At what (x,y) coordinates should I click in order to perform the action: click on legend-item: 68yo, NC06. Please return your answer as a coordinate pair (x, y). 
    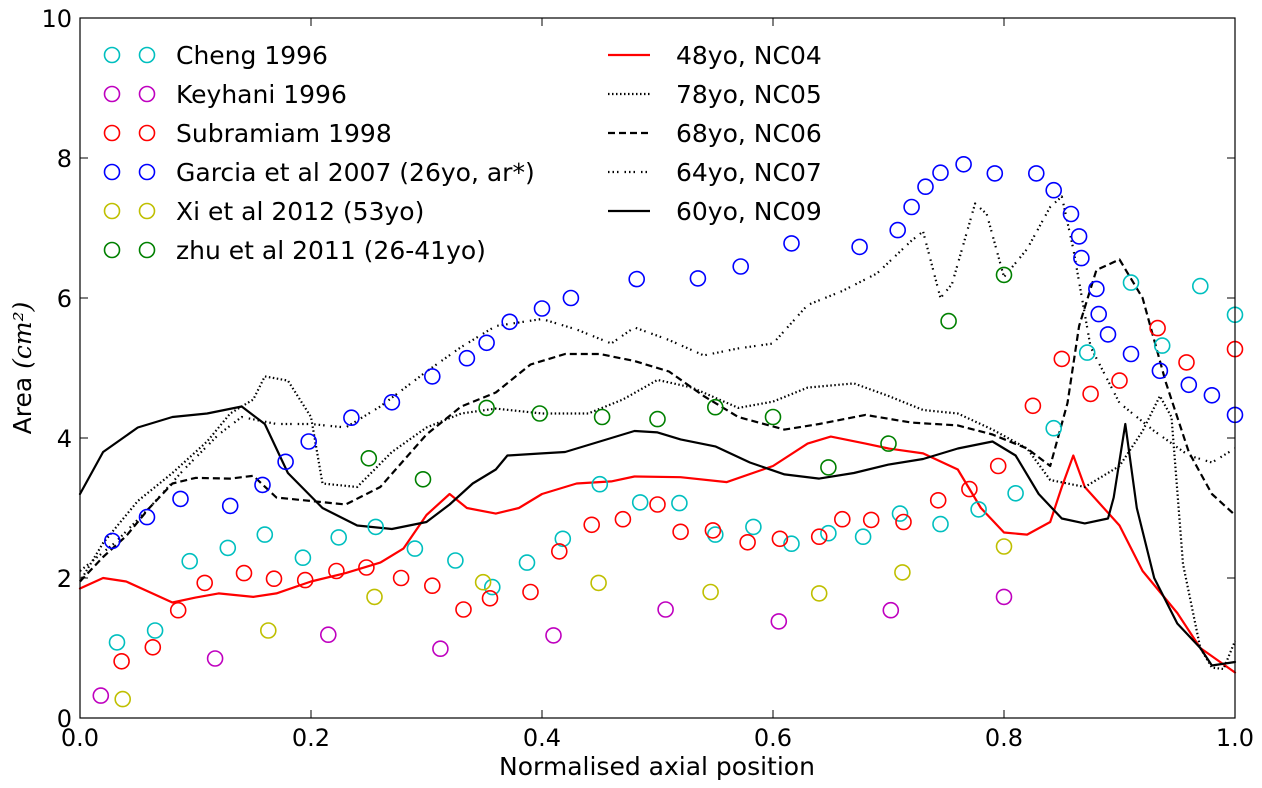
    Looking at the image, I should click on (715, 133).